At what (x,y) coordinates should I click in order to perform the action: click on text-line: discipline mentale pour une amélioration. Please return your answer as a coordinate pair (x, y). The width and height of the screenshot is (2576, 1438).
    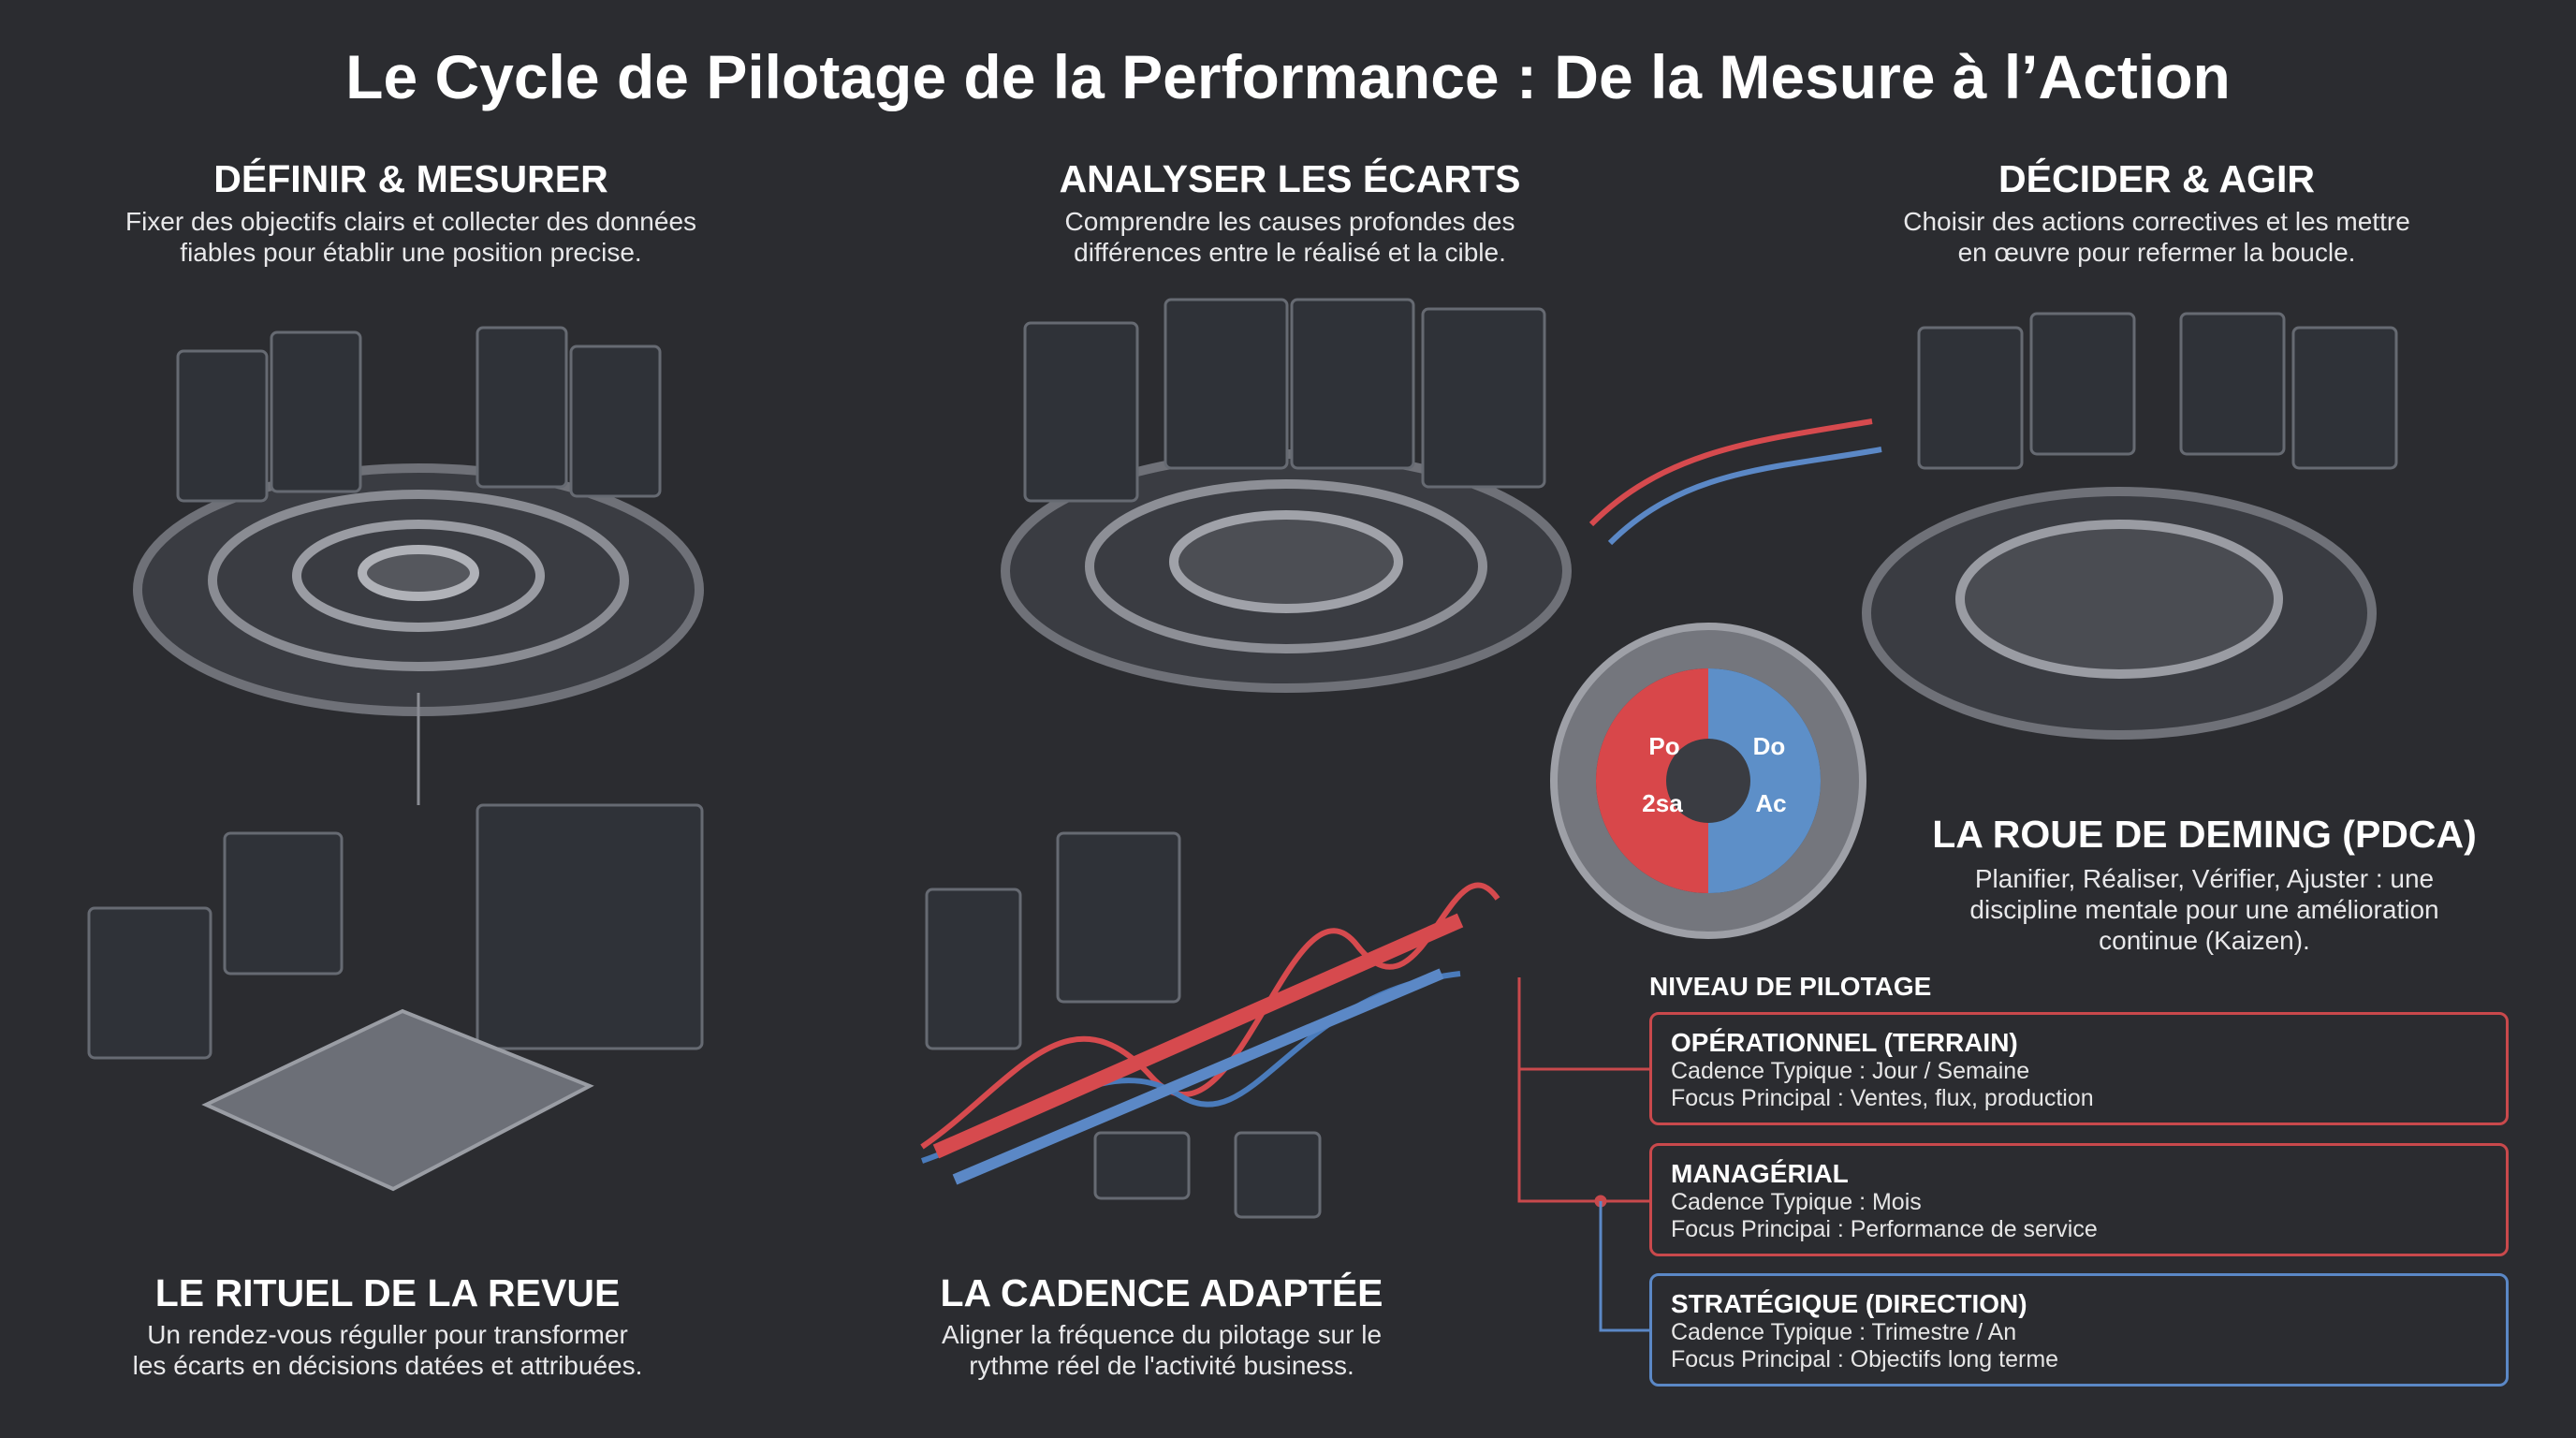
    Looking at the image, I should click on (2204, 909).